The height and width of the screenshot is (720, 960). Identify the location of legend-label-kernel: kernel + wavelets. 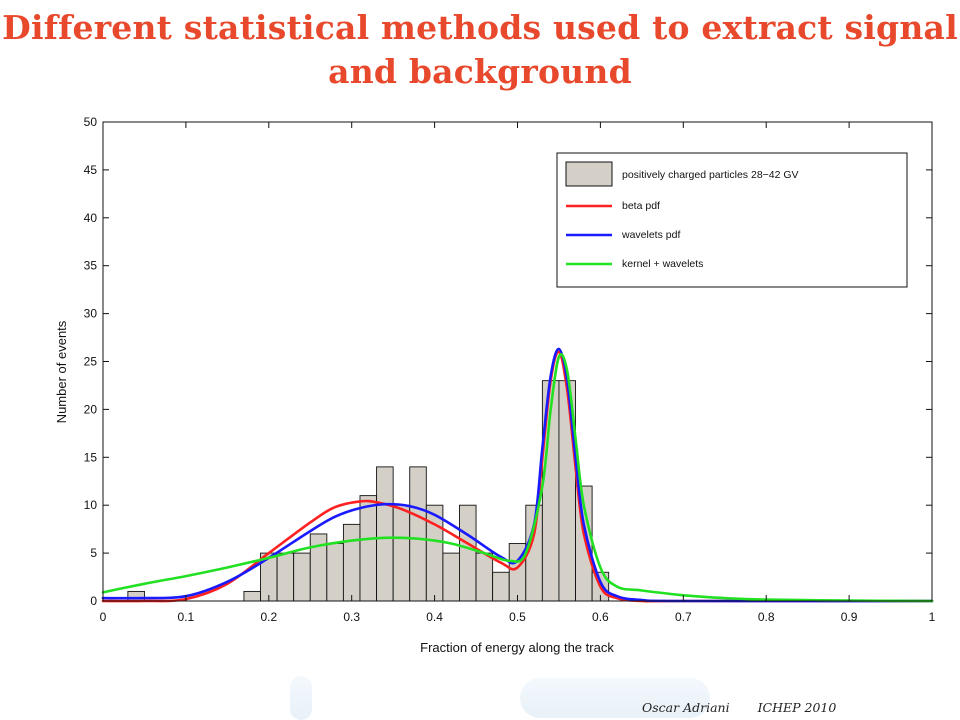
(662, 264).